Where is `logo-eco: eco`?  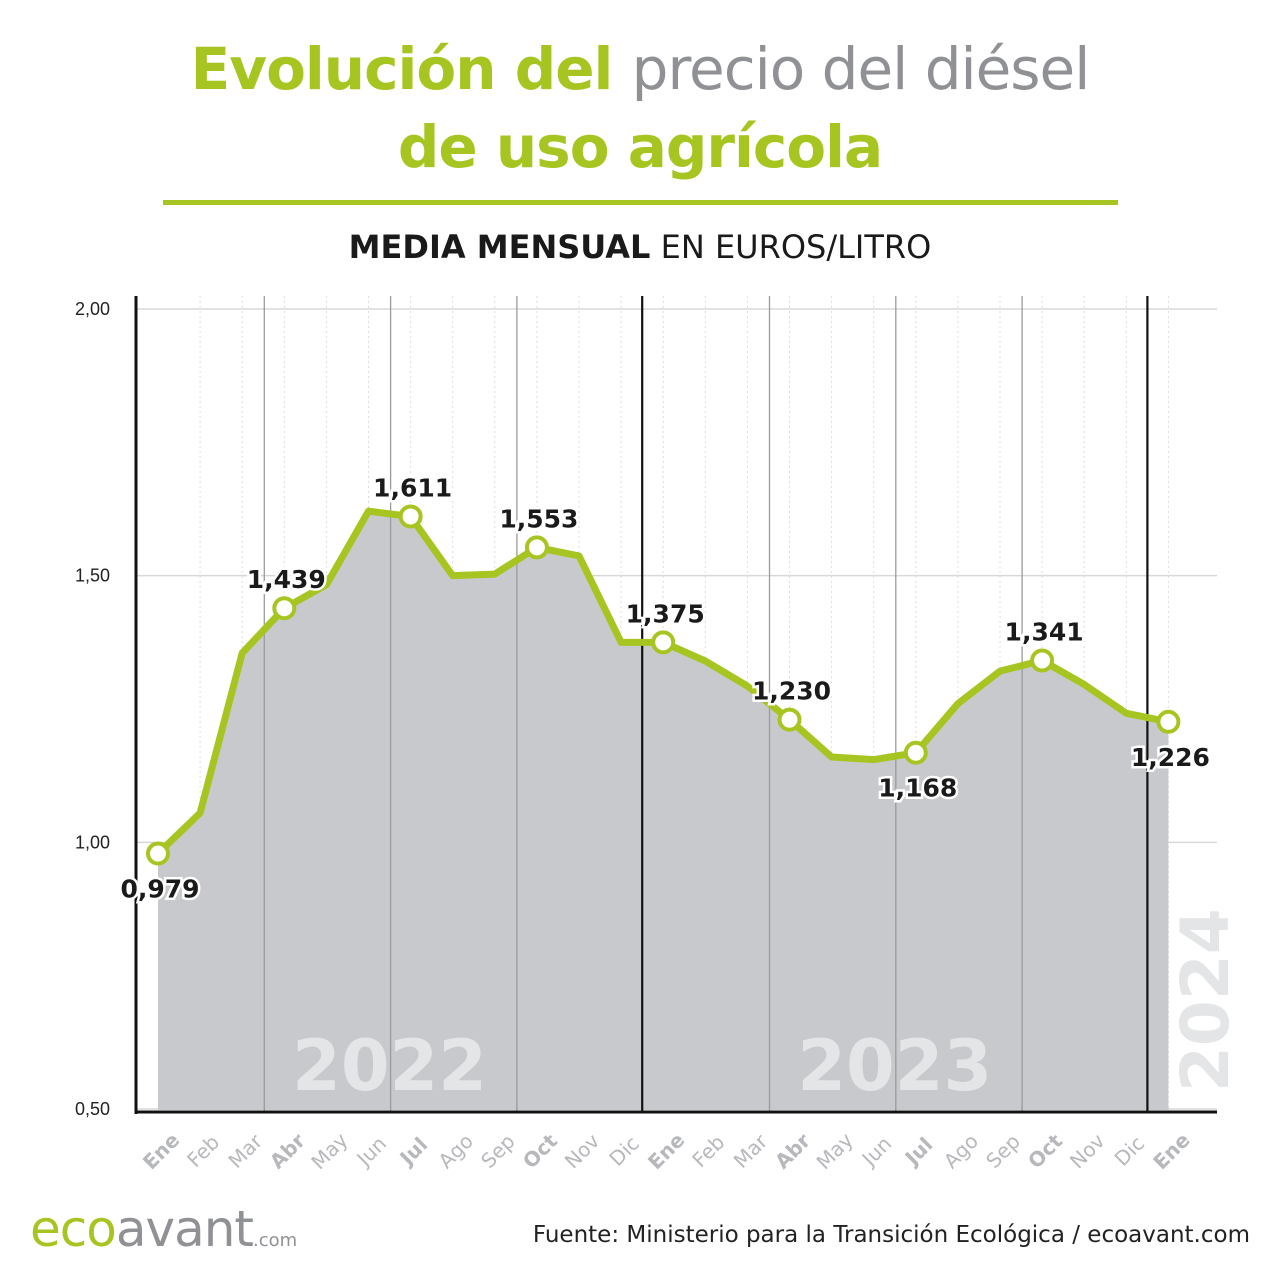 logo-eco: eco is located at coordinates (73, 1229).